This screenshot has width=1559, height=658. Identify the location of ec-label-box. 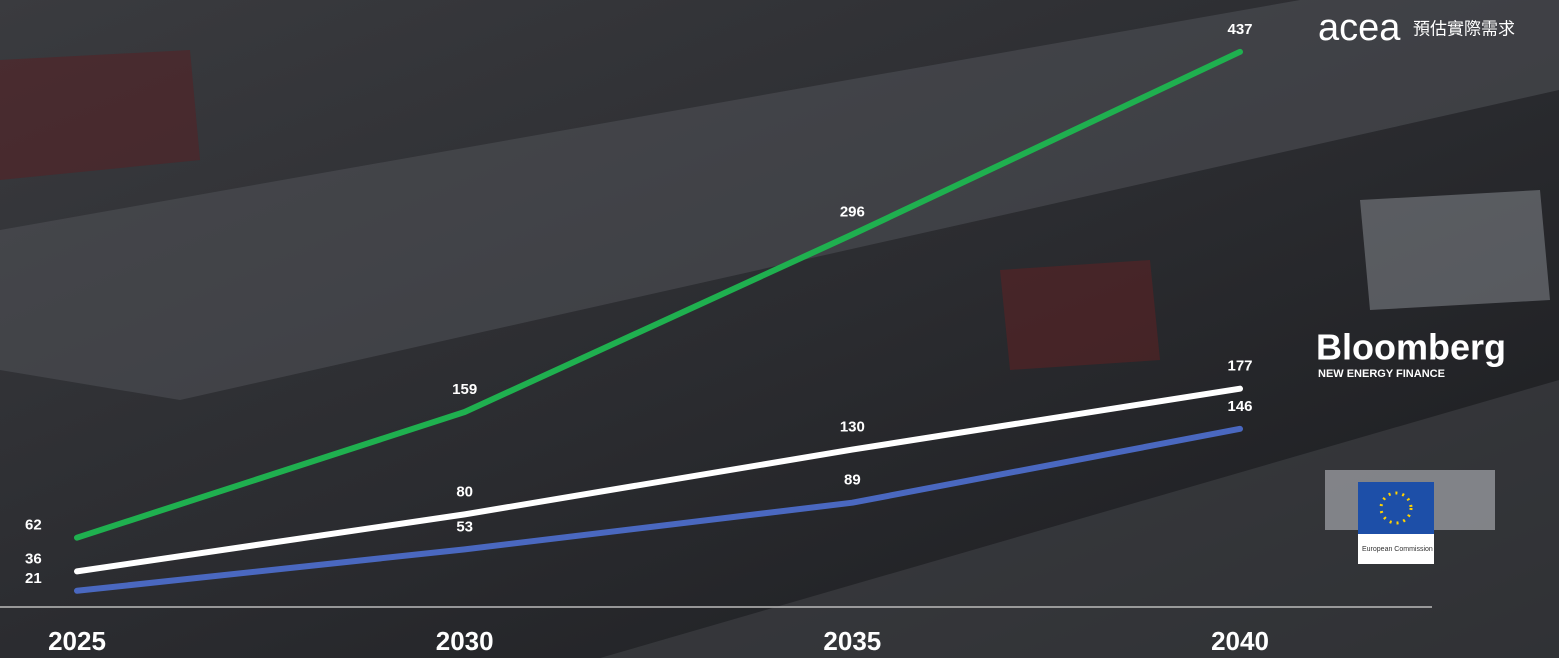
(1396, 549).